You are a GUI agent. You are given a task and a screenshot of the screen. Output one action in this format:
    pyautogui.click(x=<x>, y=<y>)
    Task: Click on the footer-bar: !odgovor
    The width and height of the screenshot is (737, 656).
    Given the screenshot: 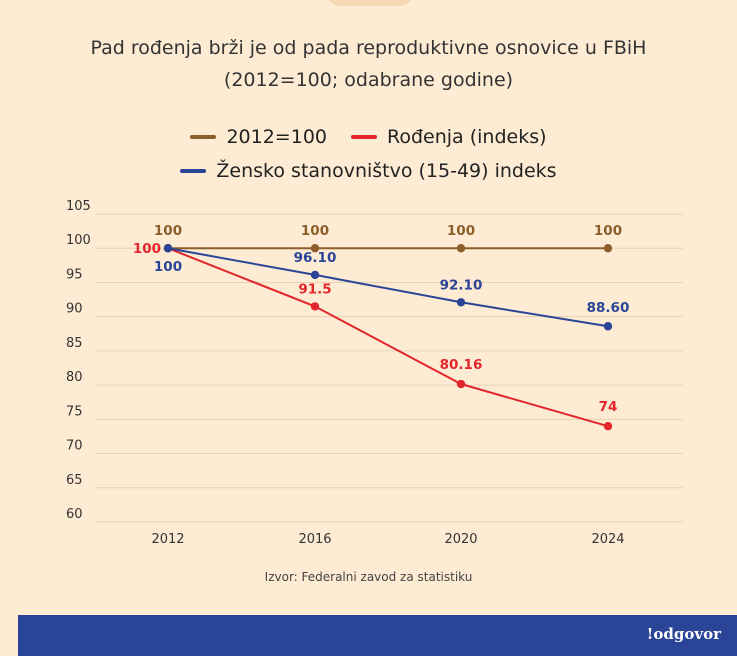 What is the action you would take?
    pyautogui.click(x=377, y=635)
    